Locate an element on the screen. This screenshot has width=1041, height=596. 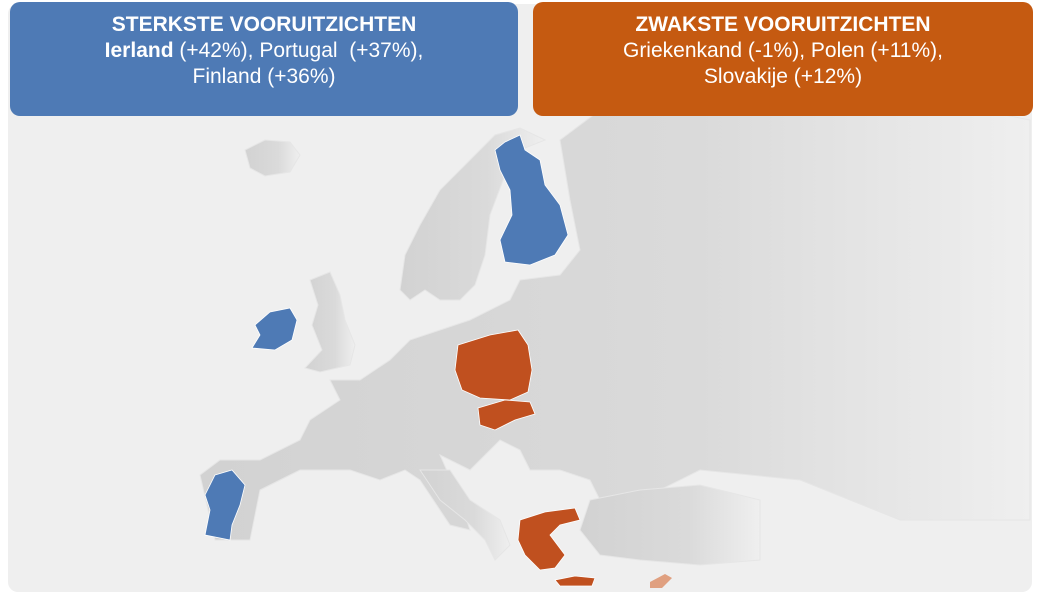
box-line: Slovakije (+12%) is located at coordinates (783, 76).